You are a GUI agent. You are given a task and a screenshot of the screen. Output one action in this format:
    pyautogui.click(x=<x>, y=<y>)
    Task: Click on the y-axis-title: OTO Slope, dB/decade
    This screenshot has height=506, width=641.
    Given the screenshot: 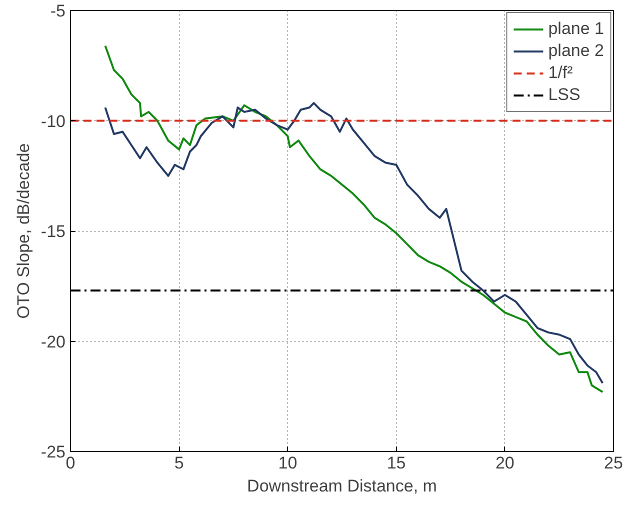 What is the action you would take?
    pyautogui.click(x=23, y=231)
    